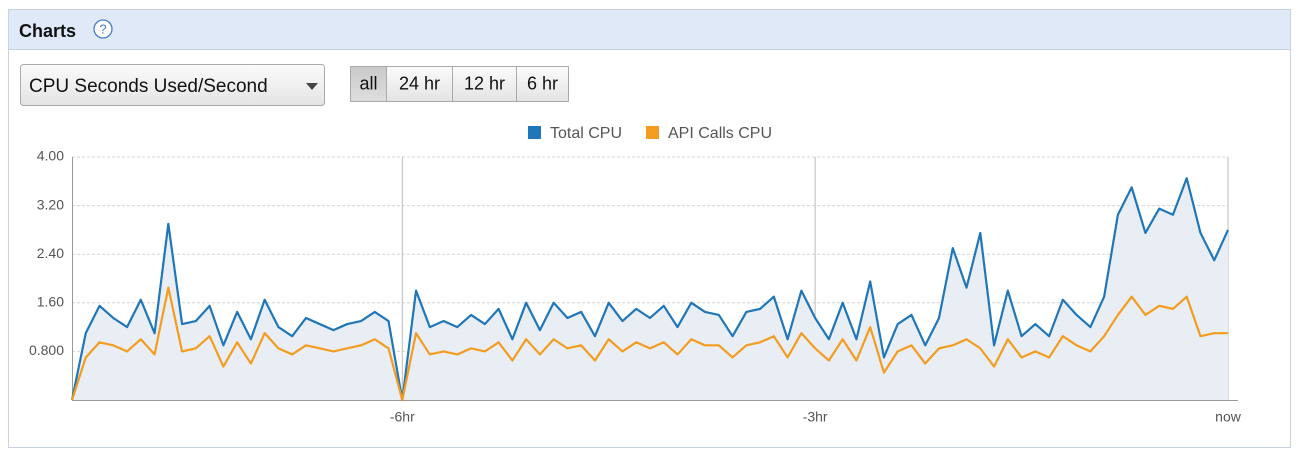  What do you see at coordinates (47, 31) in the screenshot?
I see `panel-title: Charts` at bounding box center [47, 31].